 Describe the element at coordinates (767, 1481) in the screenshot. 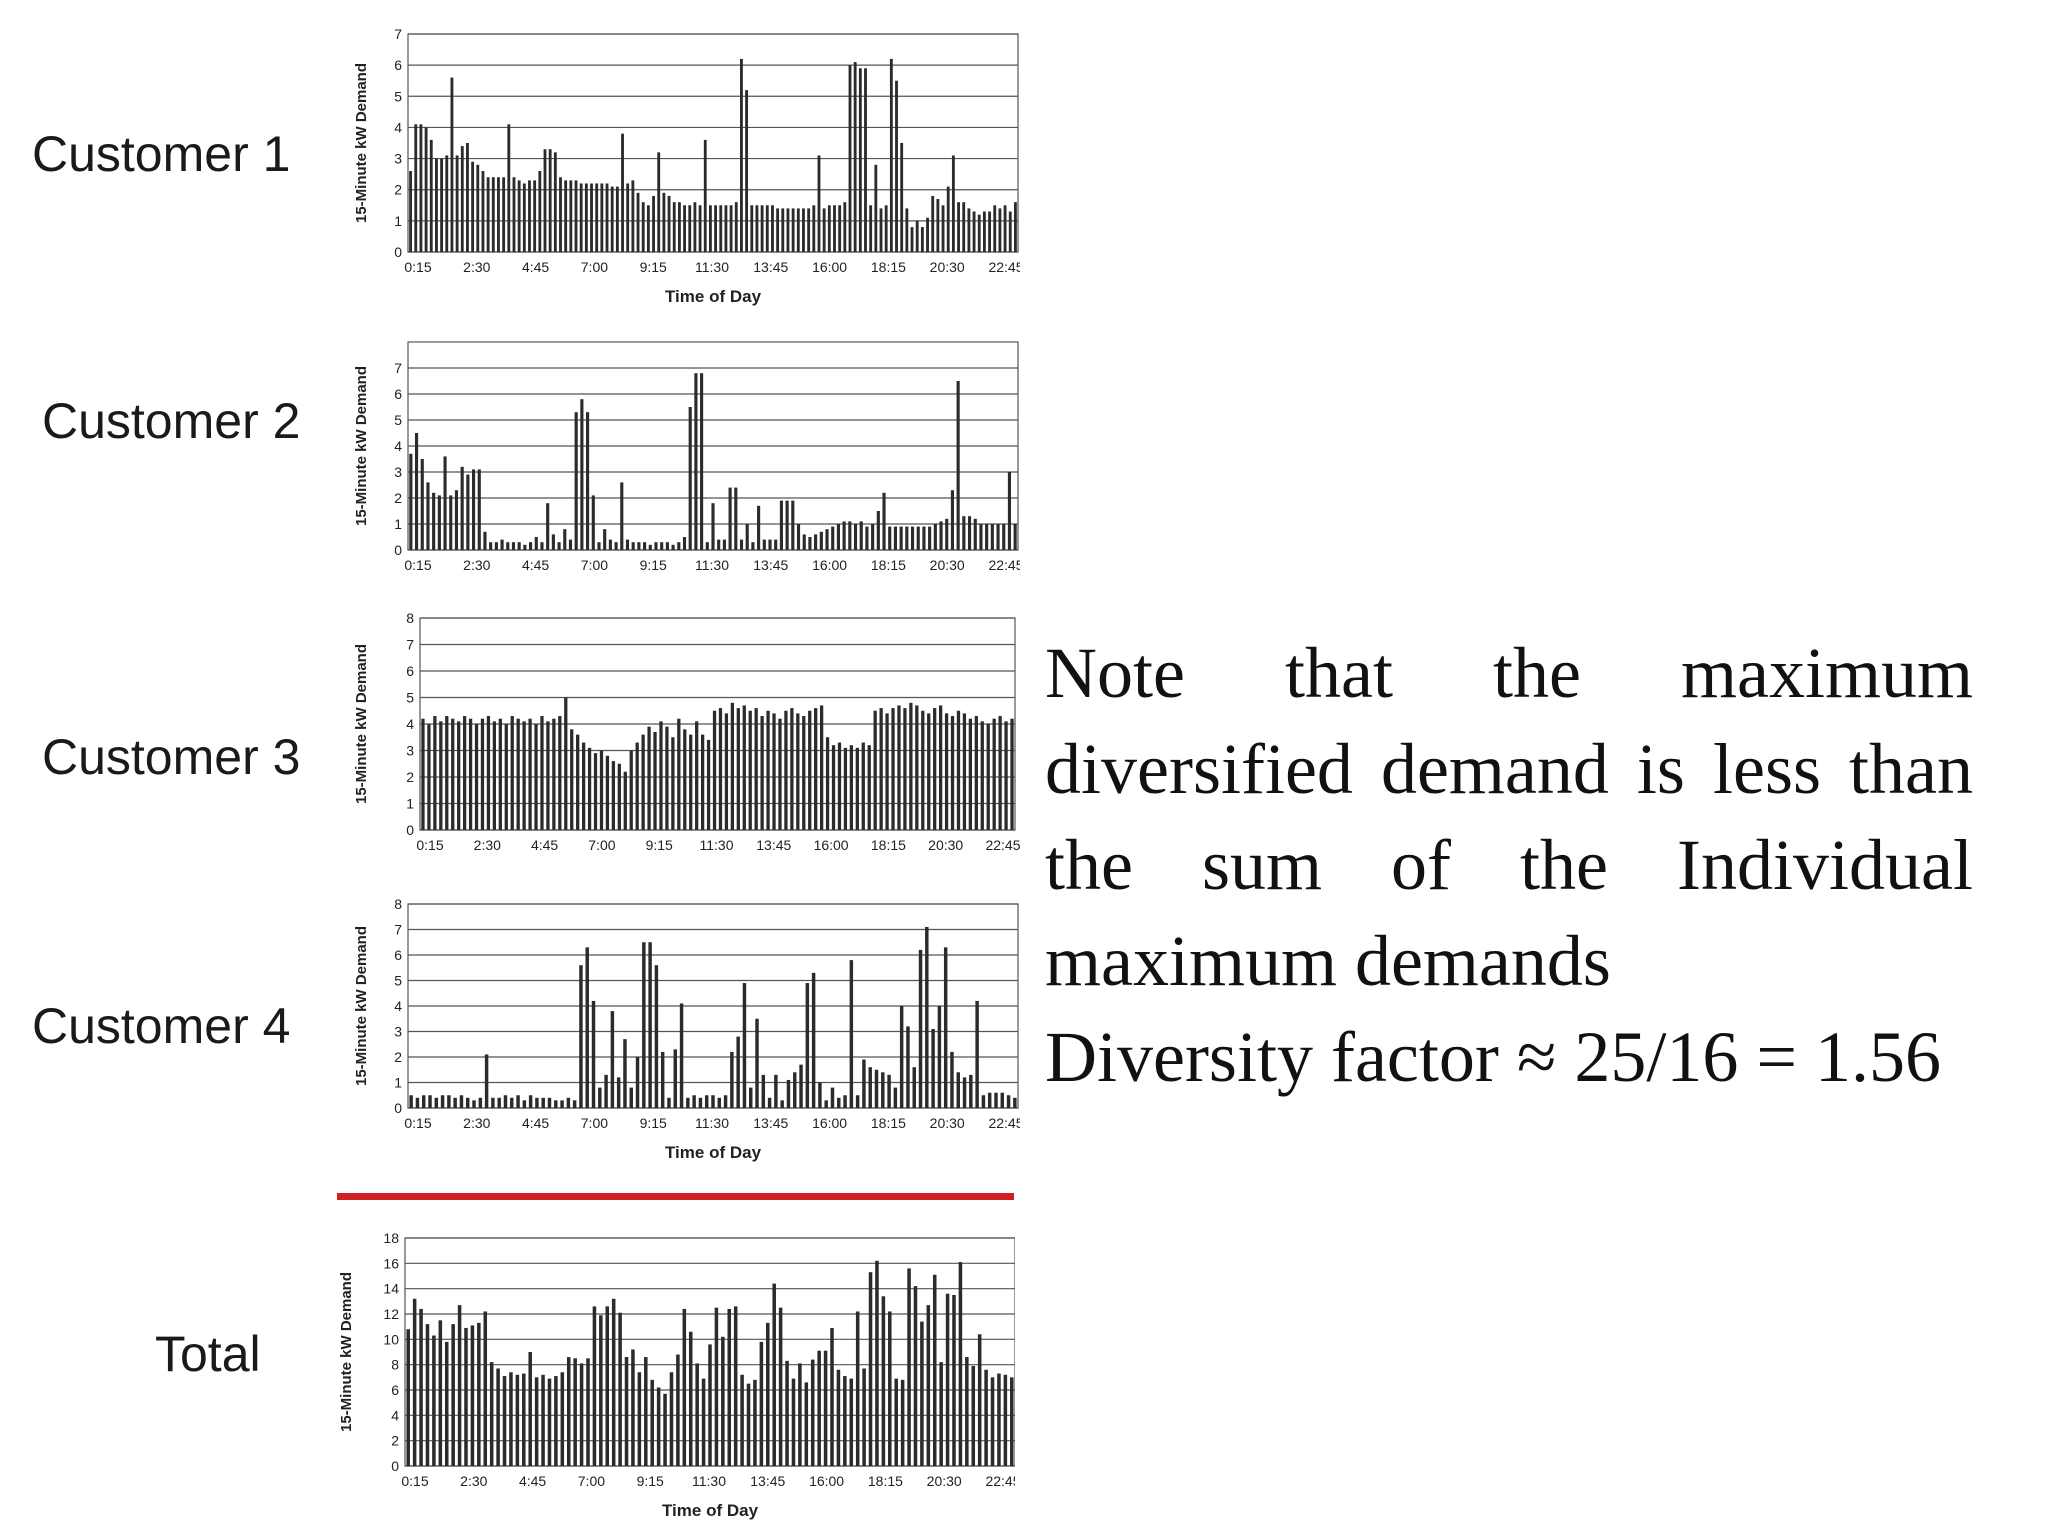

I see `x-tick-label: 13:45` at that location.